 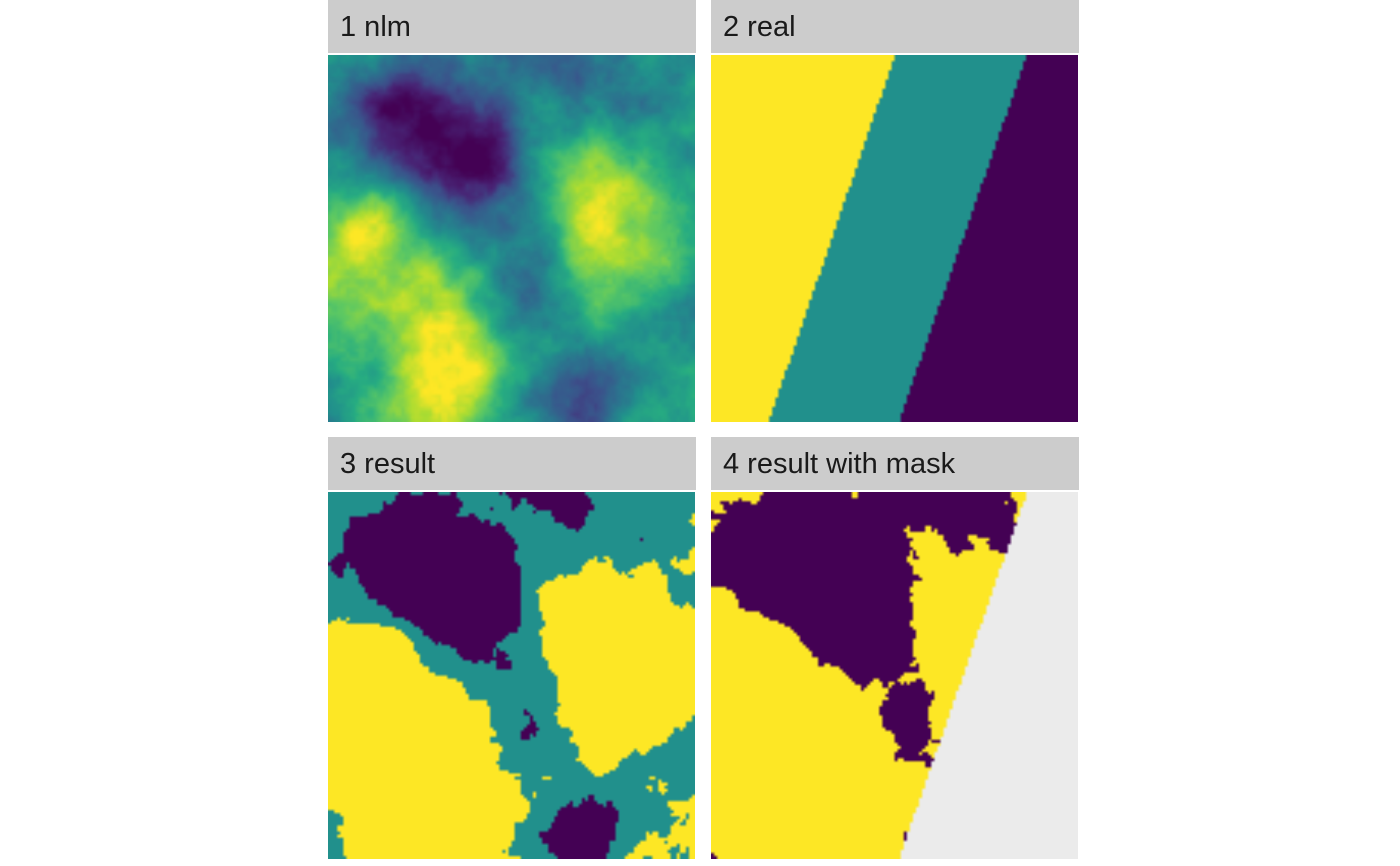 I want to click on facet-strip: 4 result with mask, so click(x=895, y=463).